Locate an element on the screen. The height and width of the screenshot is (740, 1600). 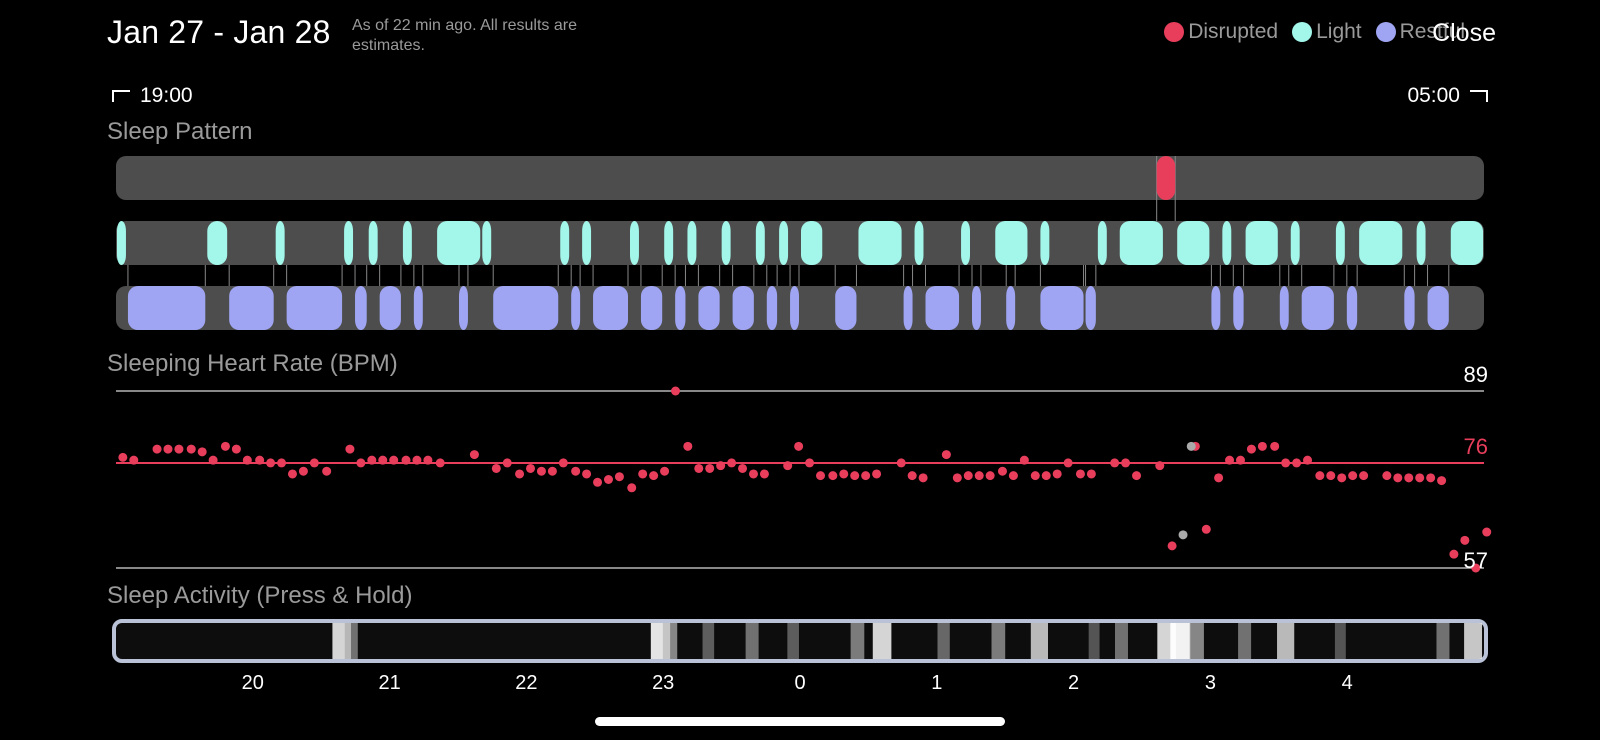
range-start-bracket-icon is located at coordinates (121, 96).